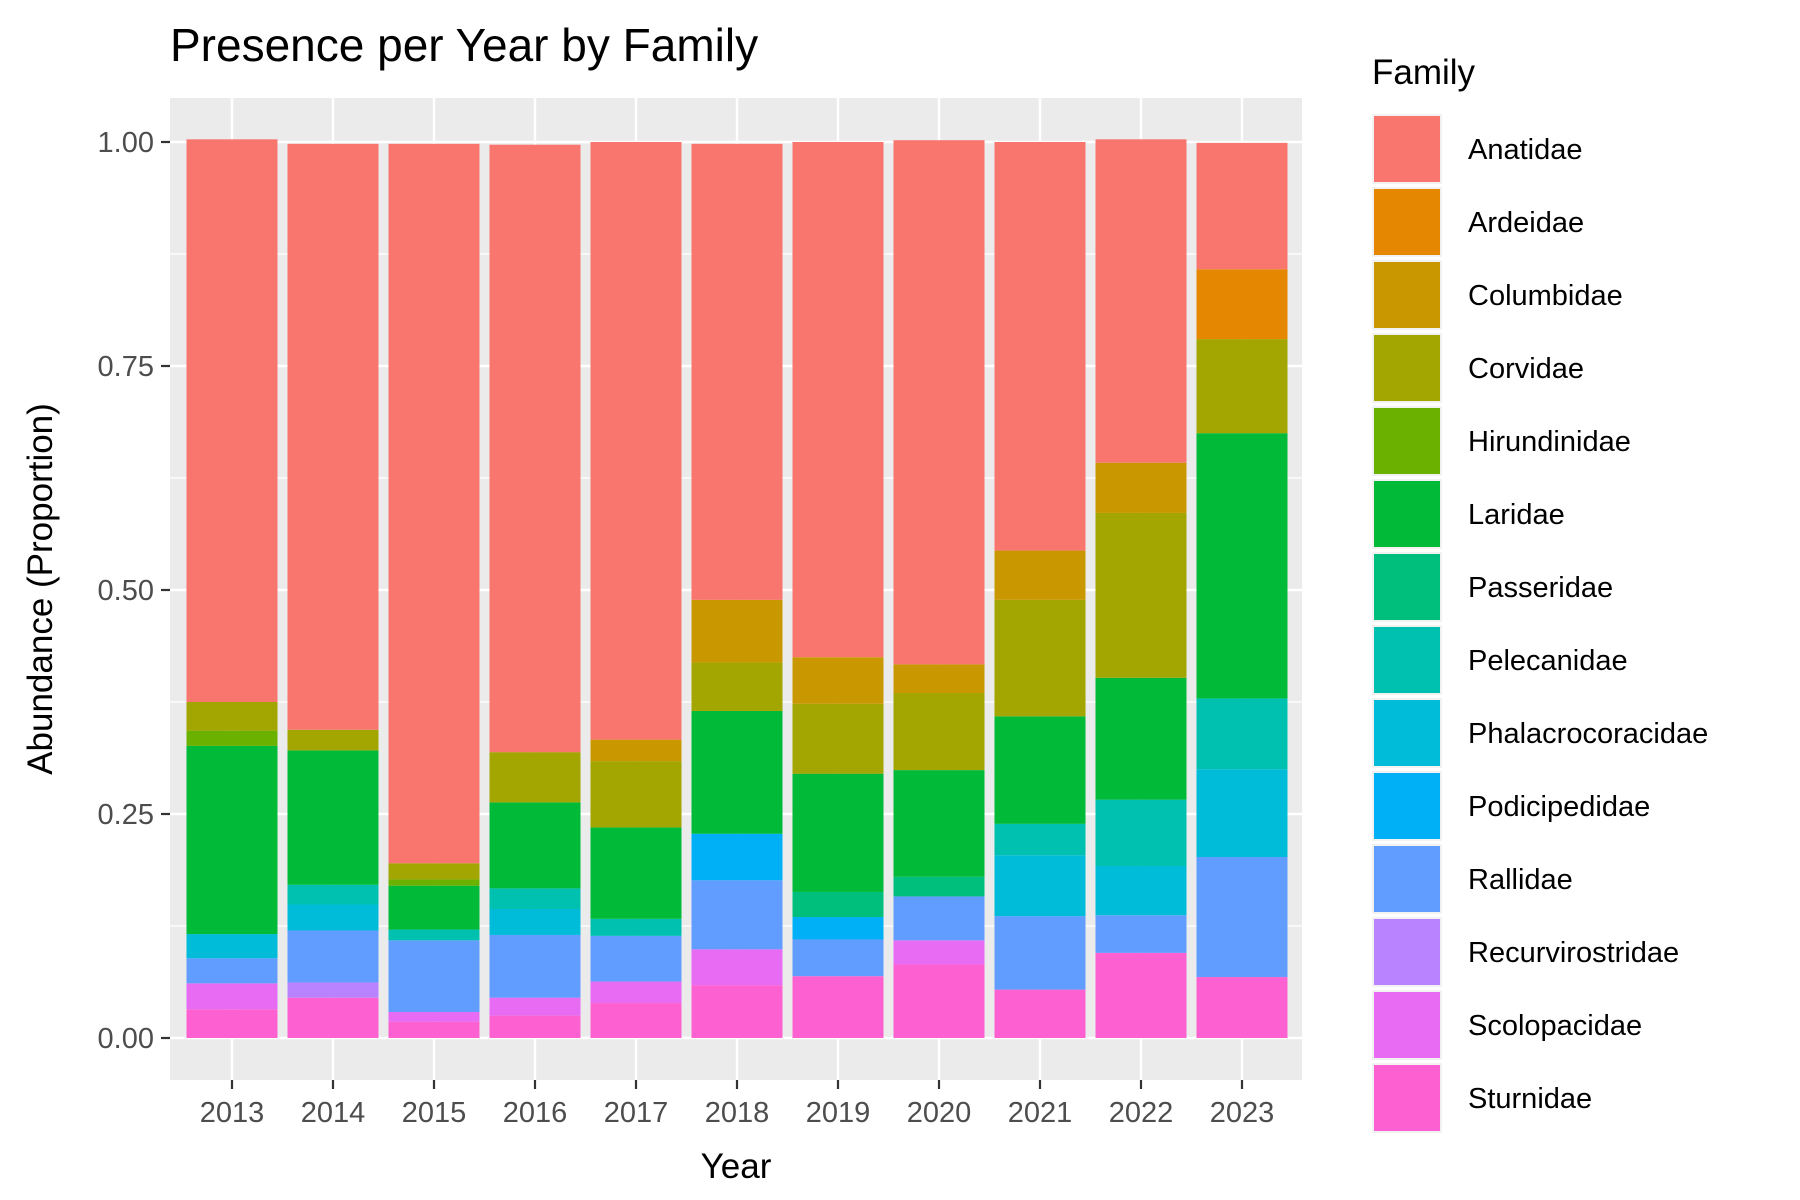 This screenshot has width=1800, height=1200. Describe the element at coordinates (126, 815) in the screenshot. I see `y-tick-label: 0.25` at that location.